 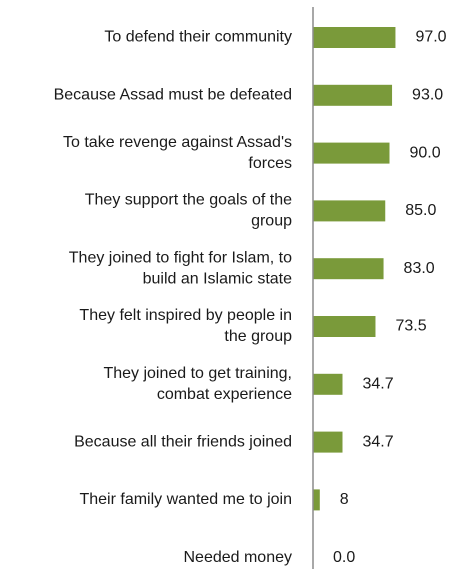 I want to click on value-label: 93.0, so click(x=427, y=95).